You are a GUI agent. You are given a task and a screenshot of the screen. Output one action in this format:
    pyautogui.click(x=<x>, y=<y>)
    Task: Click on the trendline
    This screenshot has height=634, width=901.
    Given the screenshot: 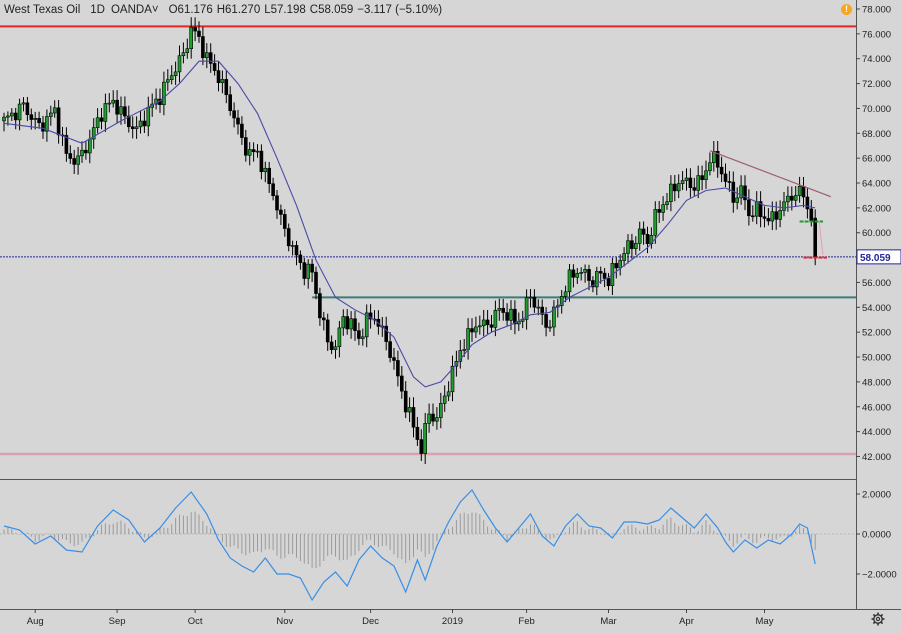 What is the action you would take?
    pyautogui.click(x=770, y=174)
    